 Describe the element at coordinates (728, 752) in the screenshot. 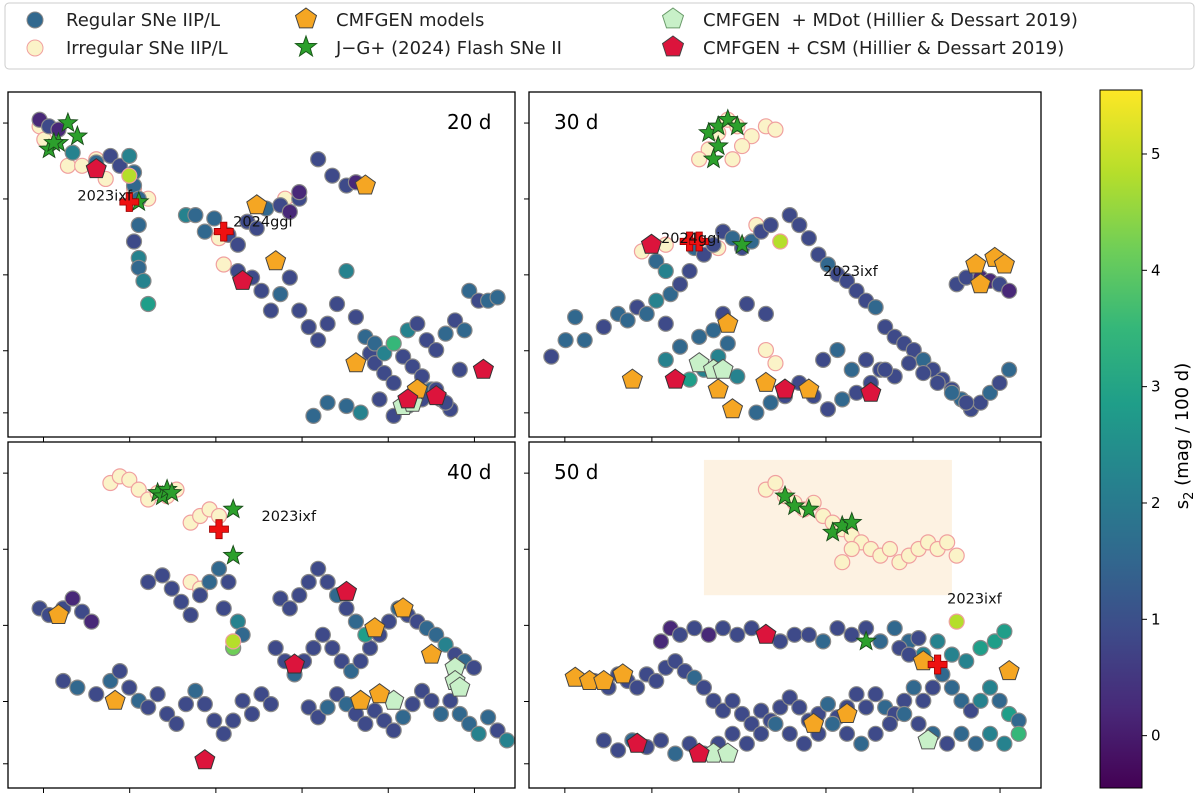

I see `mdot-model-point` at that location.